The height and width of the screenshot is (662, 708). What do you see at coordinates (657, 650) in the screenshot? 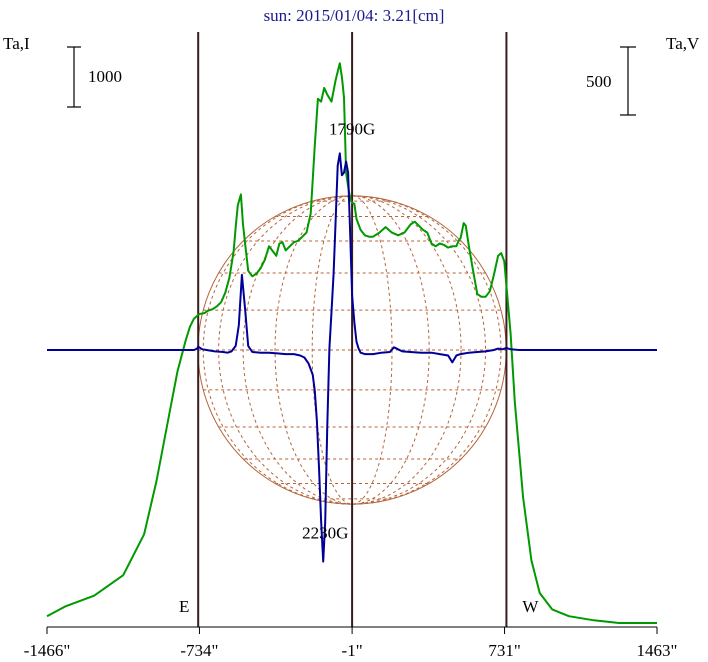
I see `x-tick-label: 1463"` at bounding box center [657, 650].